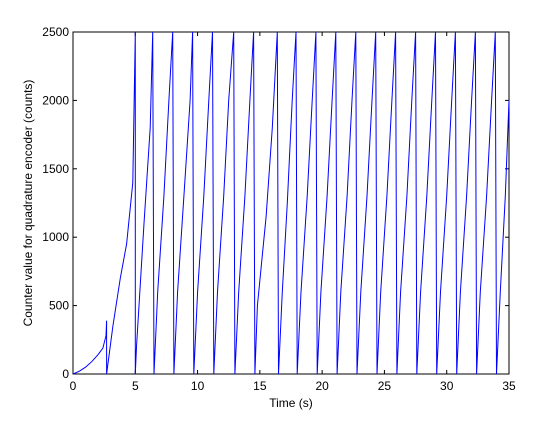  I want to click on y-tick-label: 2000, so click(55, 100).